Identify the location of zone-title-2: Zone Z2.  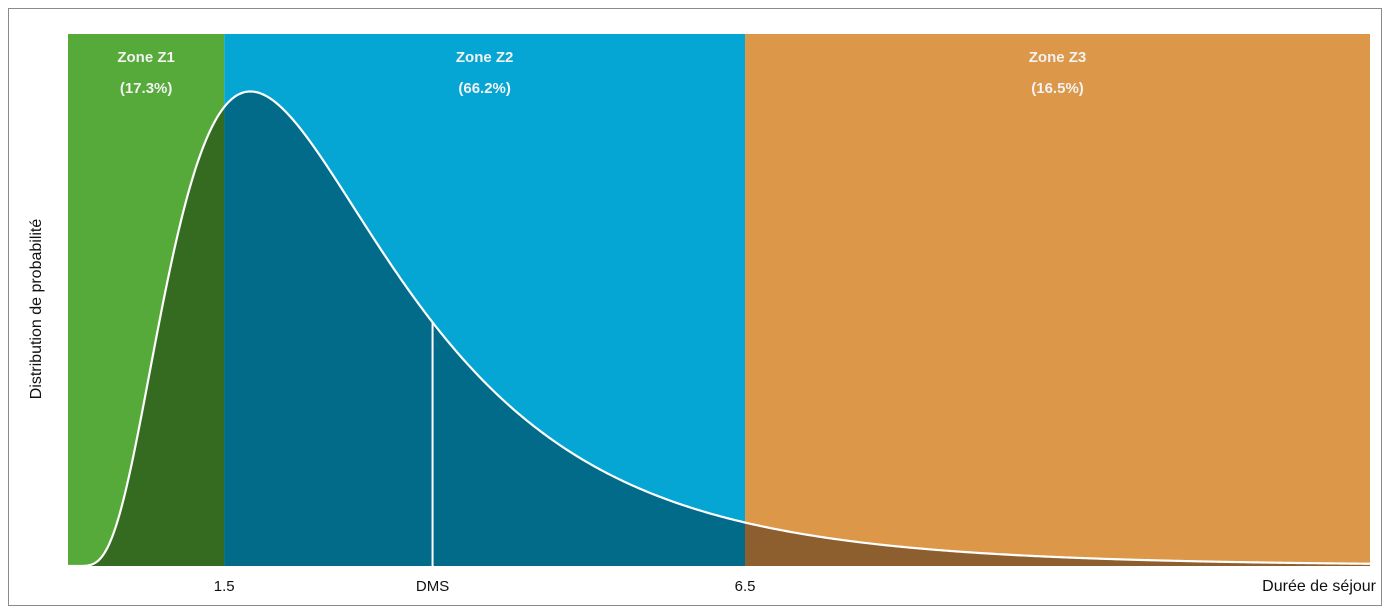
(485, 57).